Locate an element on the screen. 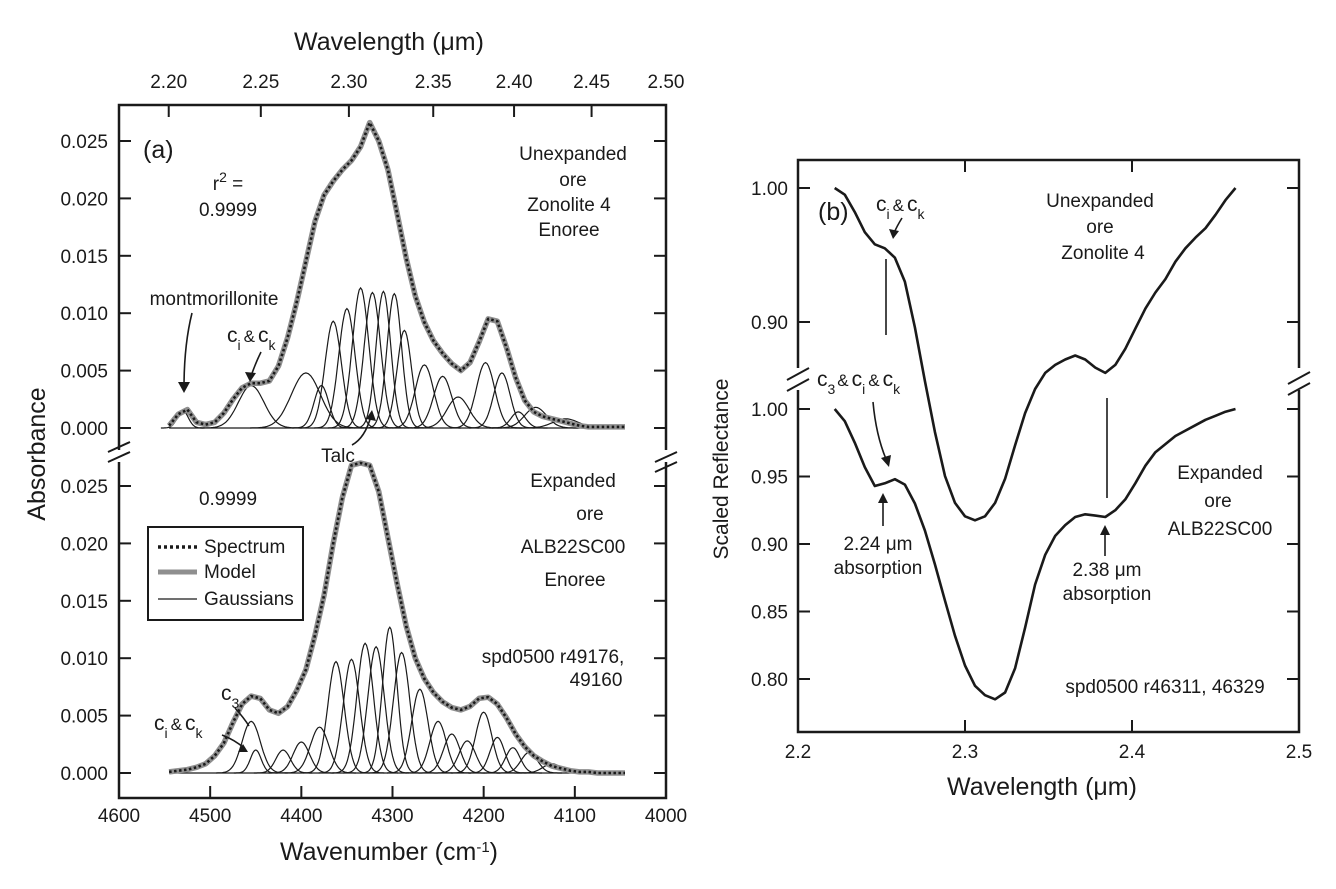 This screenshot has width=1336, height=889. y-tick-label: 0.020 is located at coordinates (84, 544).